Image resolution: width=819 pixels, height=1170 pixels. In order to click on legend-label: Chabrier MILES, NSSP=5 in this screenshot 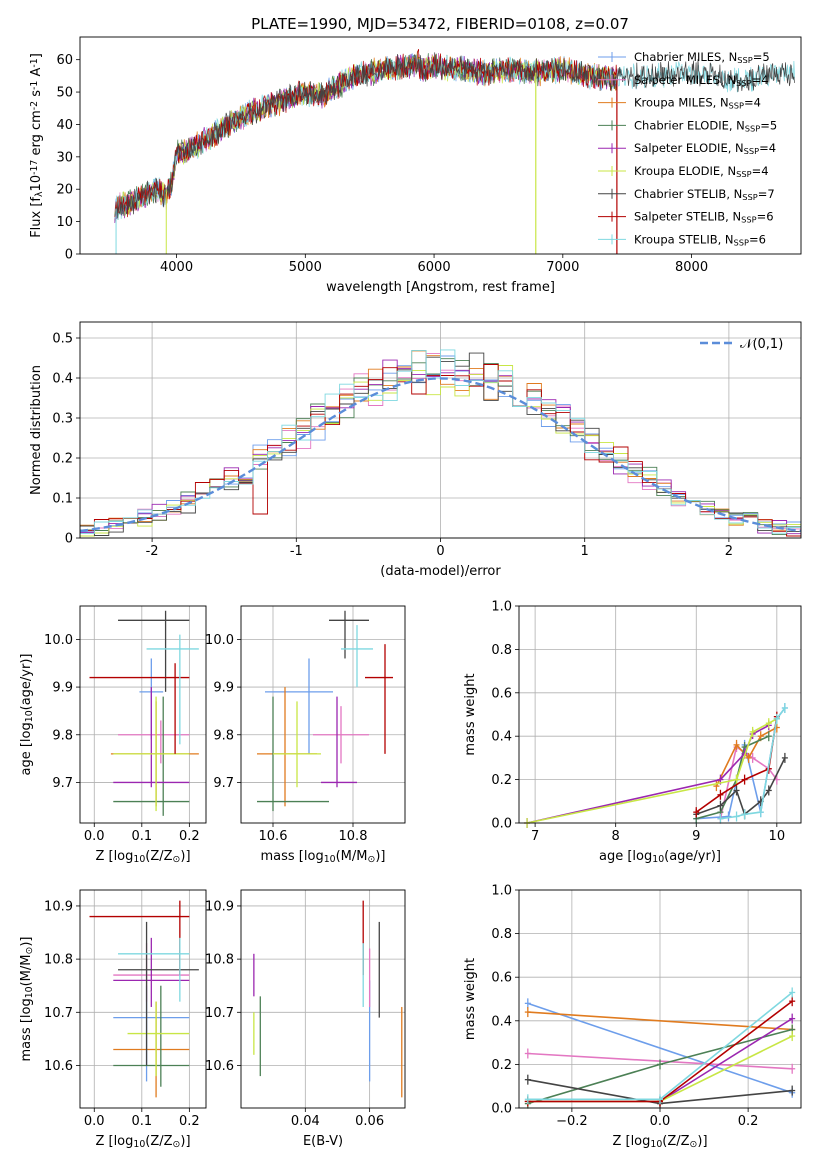, I will do `click(702, 57)`.